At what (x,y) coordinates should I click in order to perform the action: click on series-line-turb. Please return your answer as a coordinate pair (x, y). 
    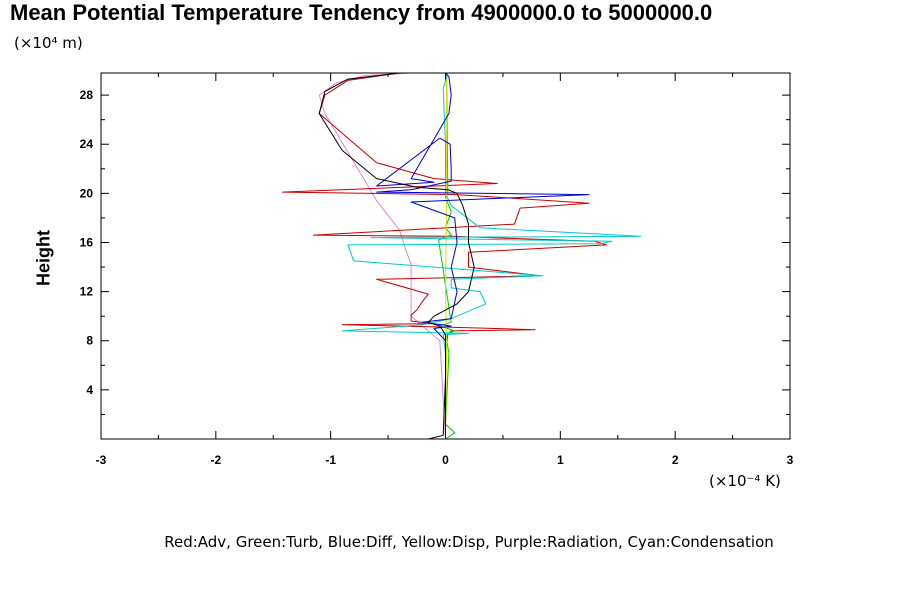
    Looking at the image, I should click on (447, 256).